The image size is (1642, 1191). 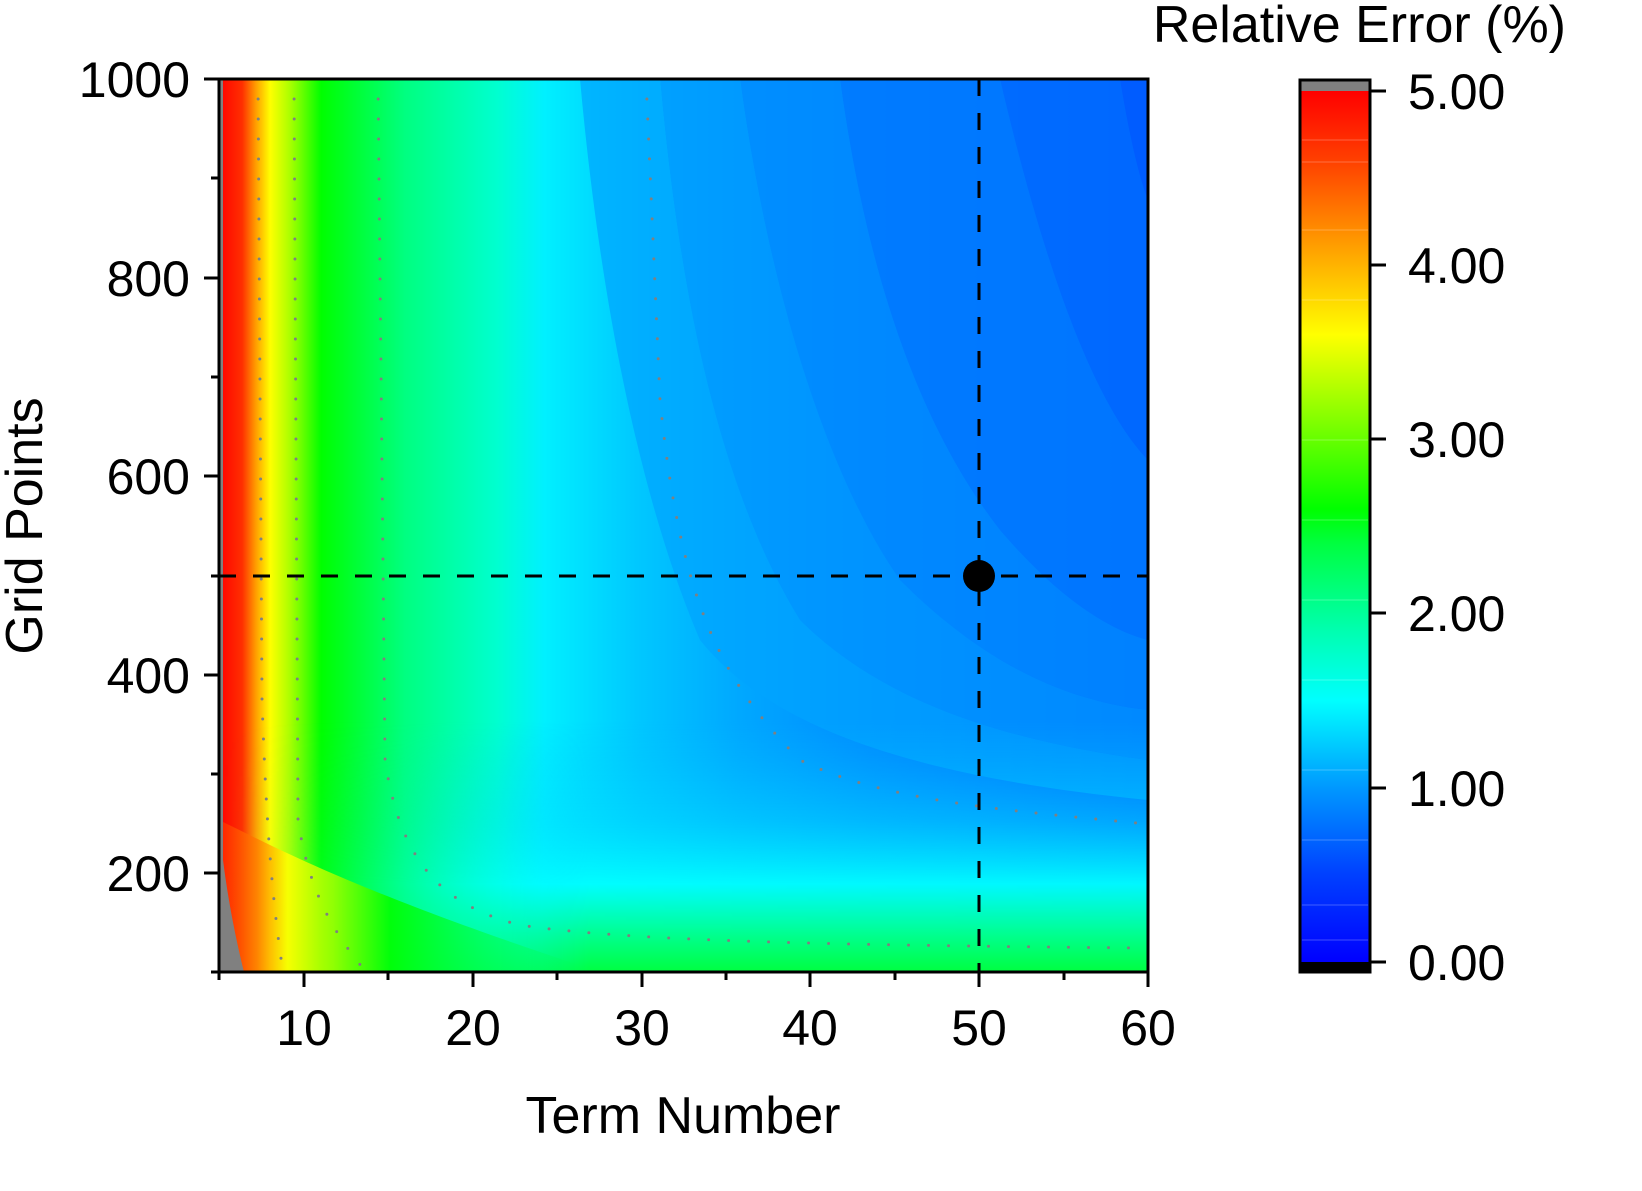 I want to click on x-tick-label: 60, so click(x=1148, y=1028).